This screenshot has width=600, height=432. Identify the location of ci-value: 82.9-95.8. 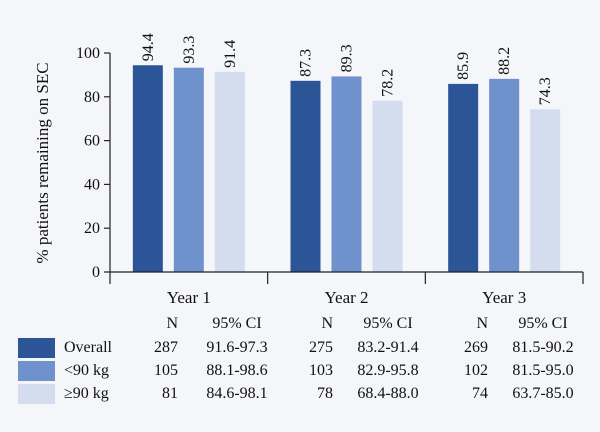
(388, 370).